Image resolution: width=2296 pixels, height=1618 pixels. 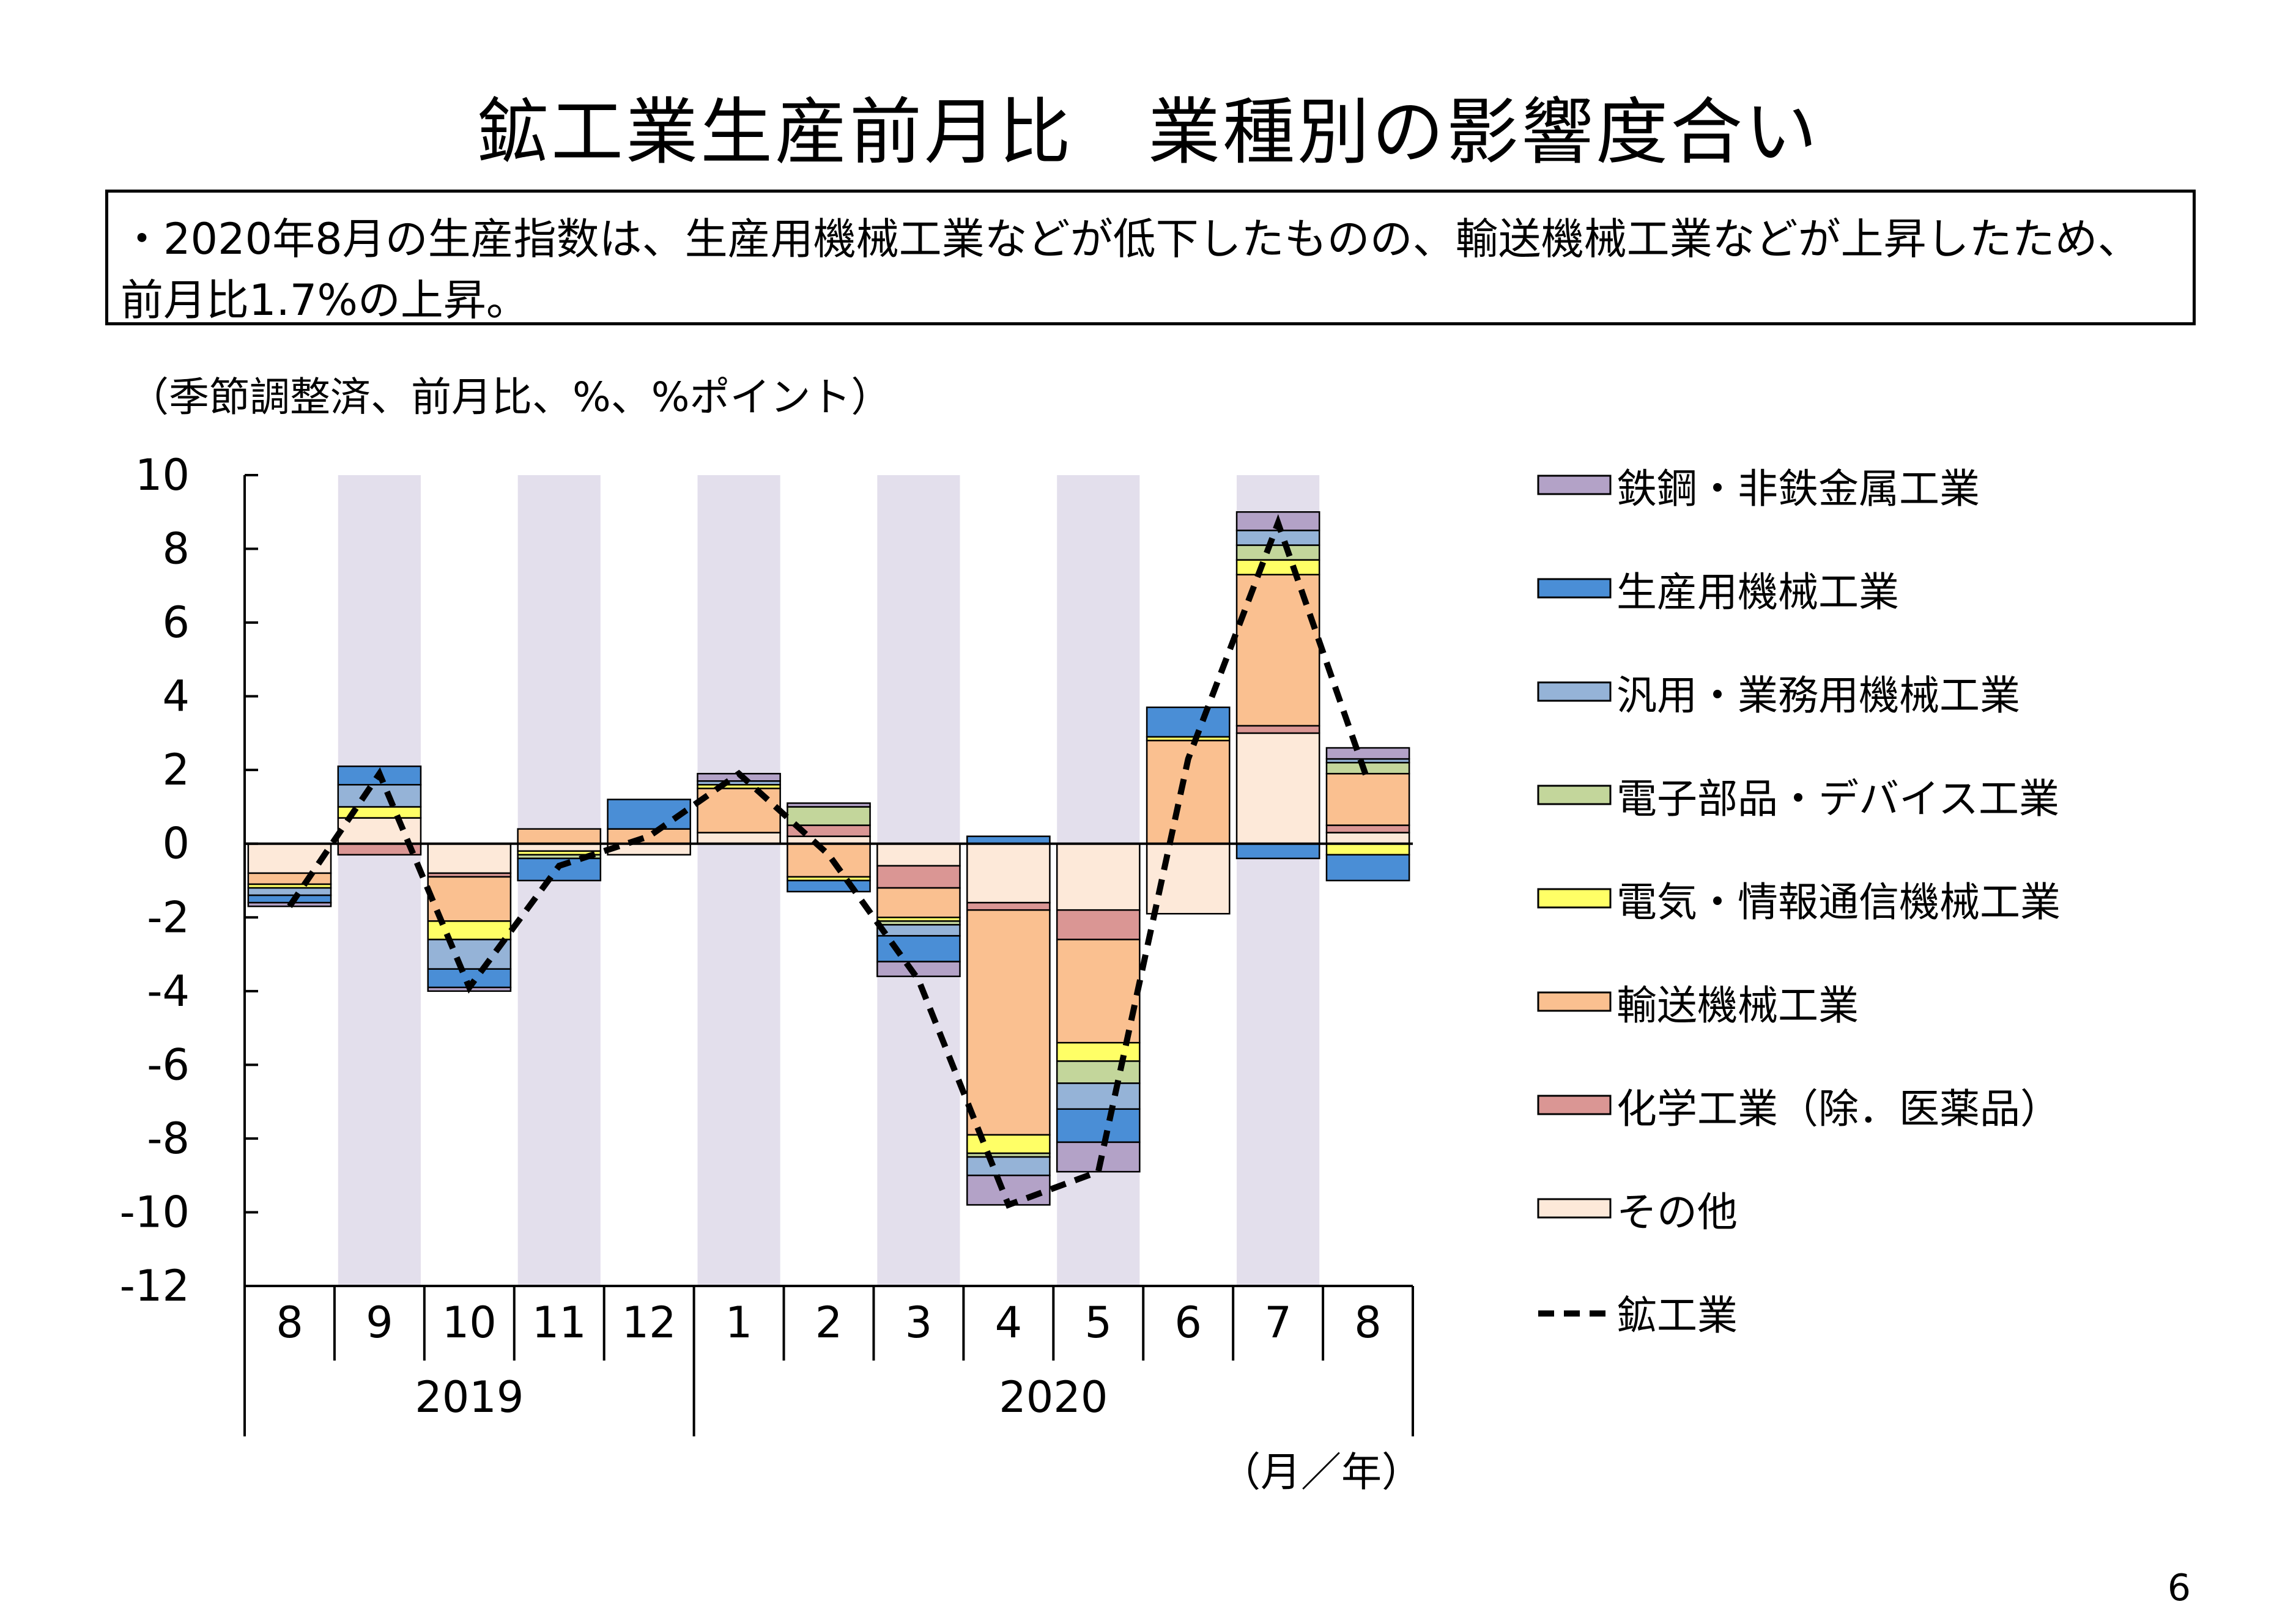 What do you see at coordinates (1738, 1005) in the screenshot?
I see `legend-label: 輸送機械工業` at bounding box center [1738, 1005].